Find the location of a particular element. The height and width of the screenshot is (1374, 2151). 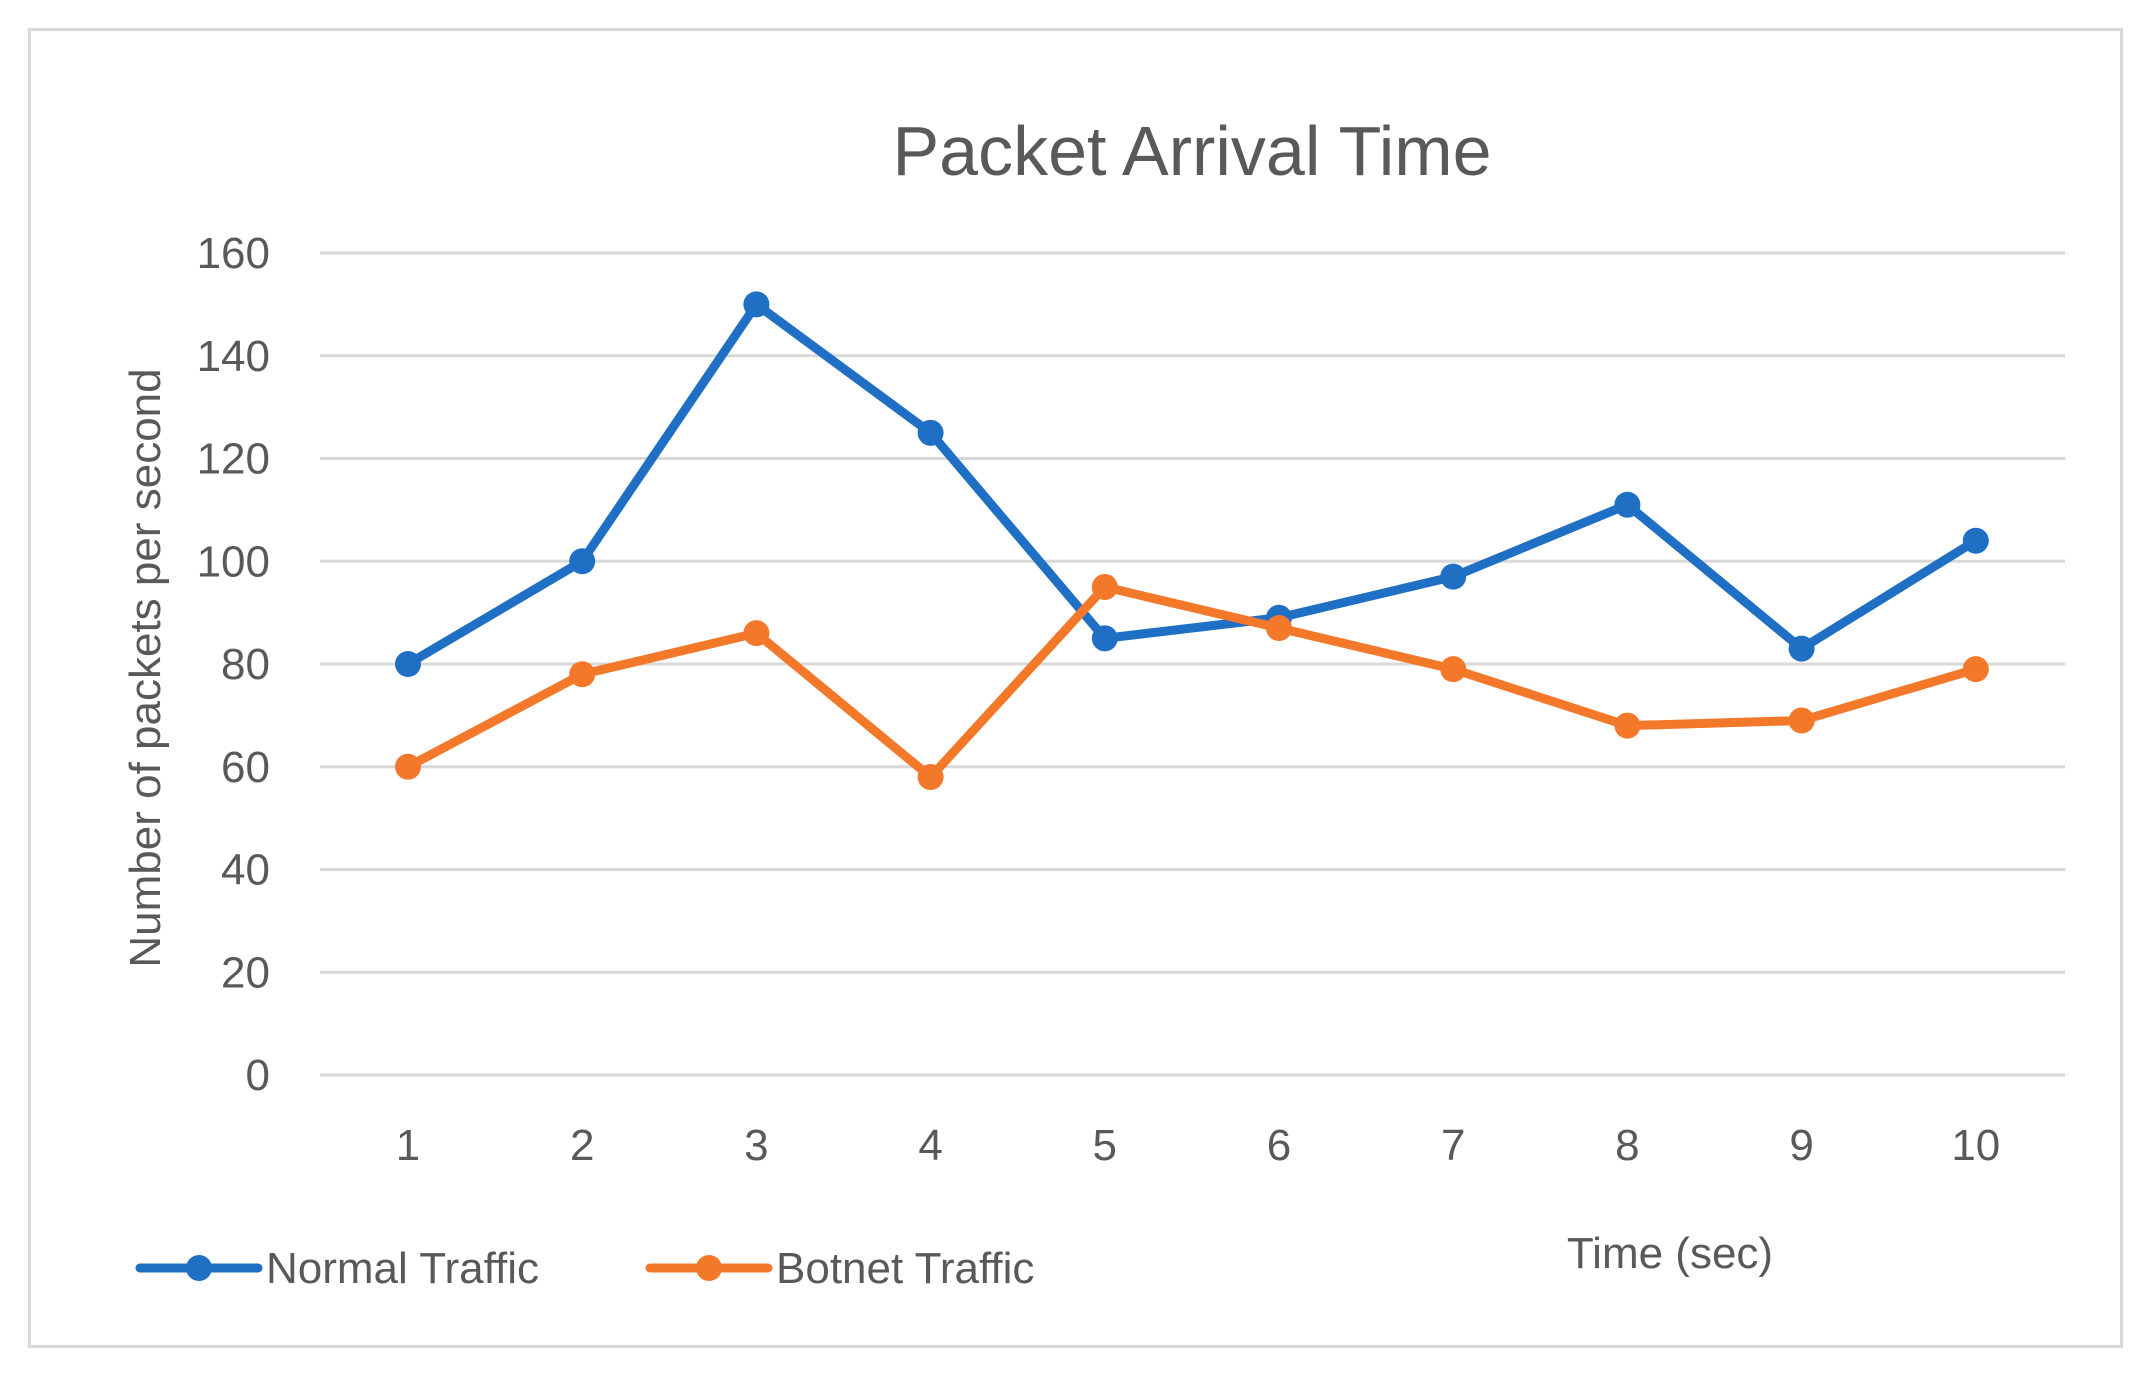

y-tick-labels: 0 20 40 60 80 100 120 140 160 is located at coordinates (233, 664).